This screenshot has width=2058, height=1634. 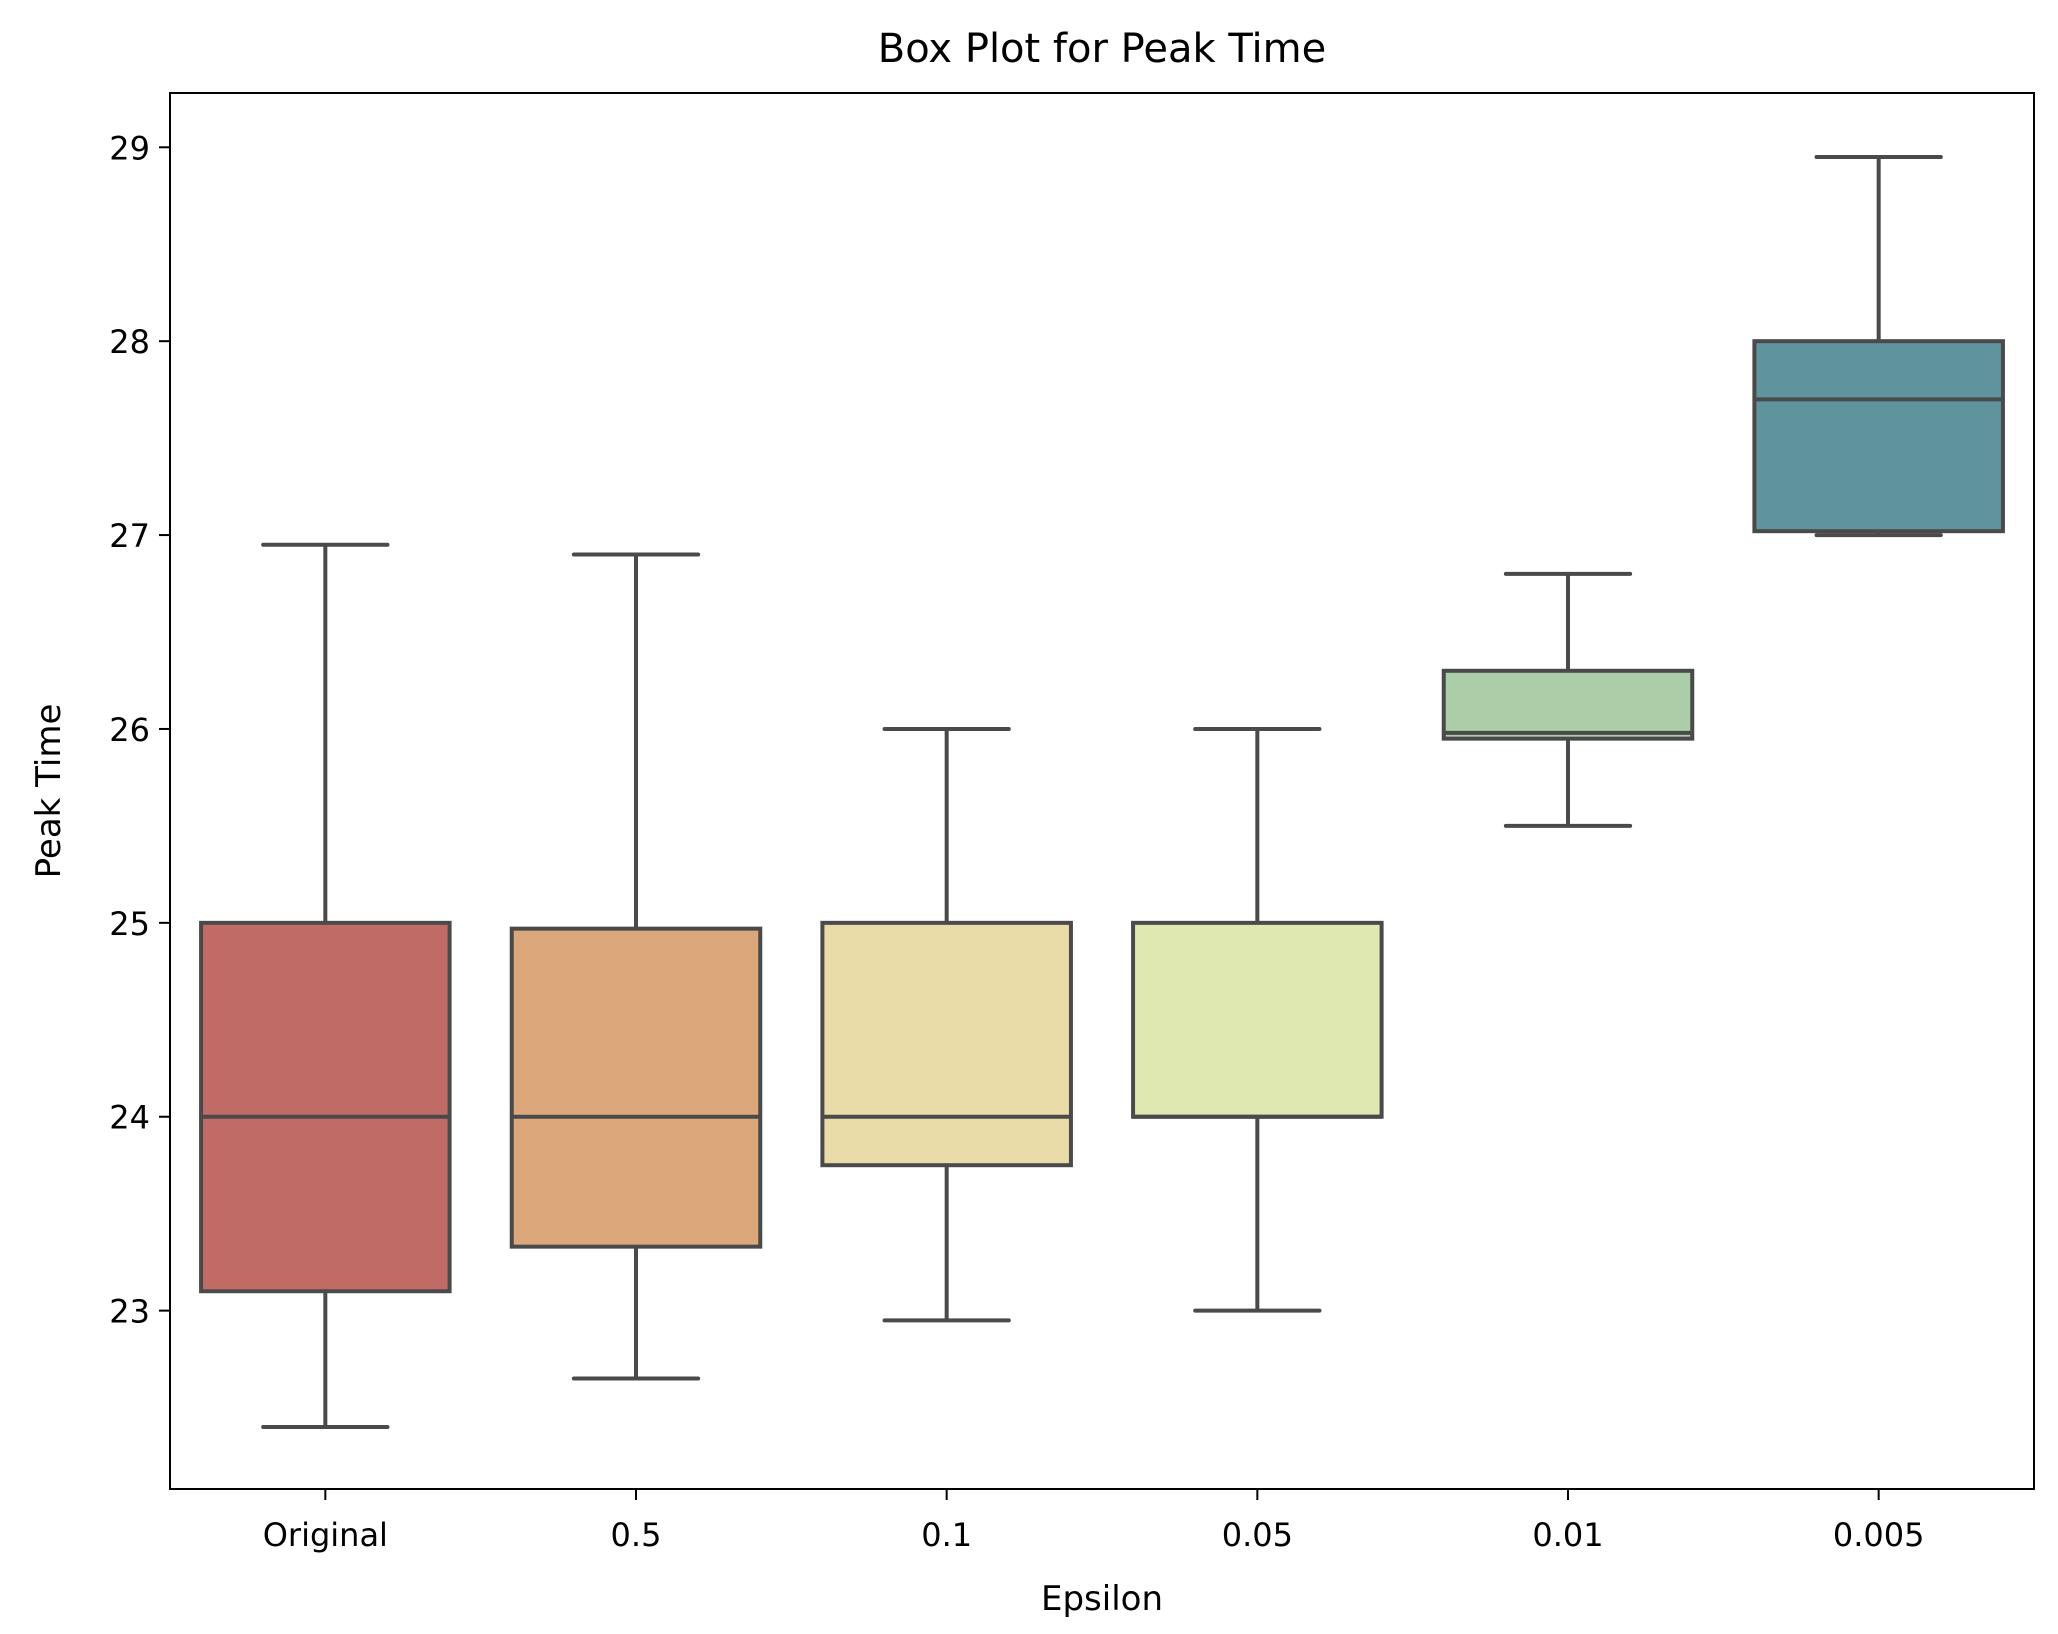 What do you see at coordinates (129, 924) in the screenshot?
I see `y-tick-label: 25` at bounding box center [129, 924].